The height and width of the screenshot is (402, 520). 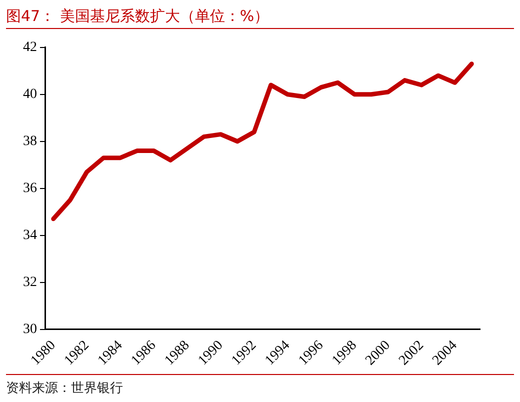 I want to click on text: 资料来源：世界银行, so click(x=260, y=385).